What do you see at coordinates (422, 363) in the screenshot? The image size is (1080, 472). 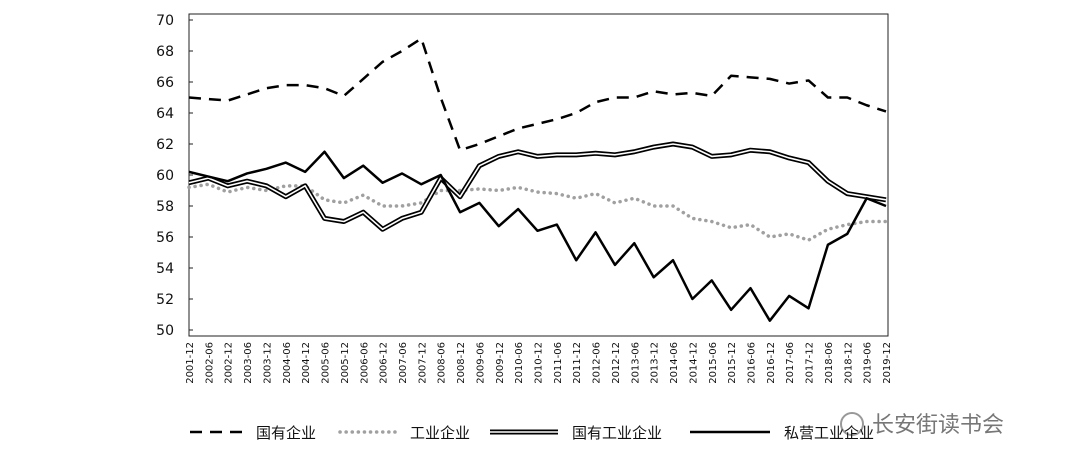 I see `x-tick-label: 2007-12` at bounding box center [422, 363].